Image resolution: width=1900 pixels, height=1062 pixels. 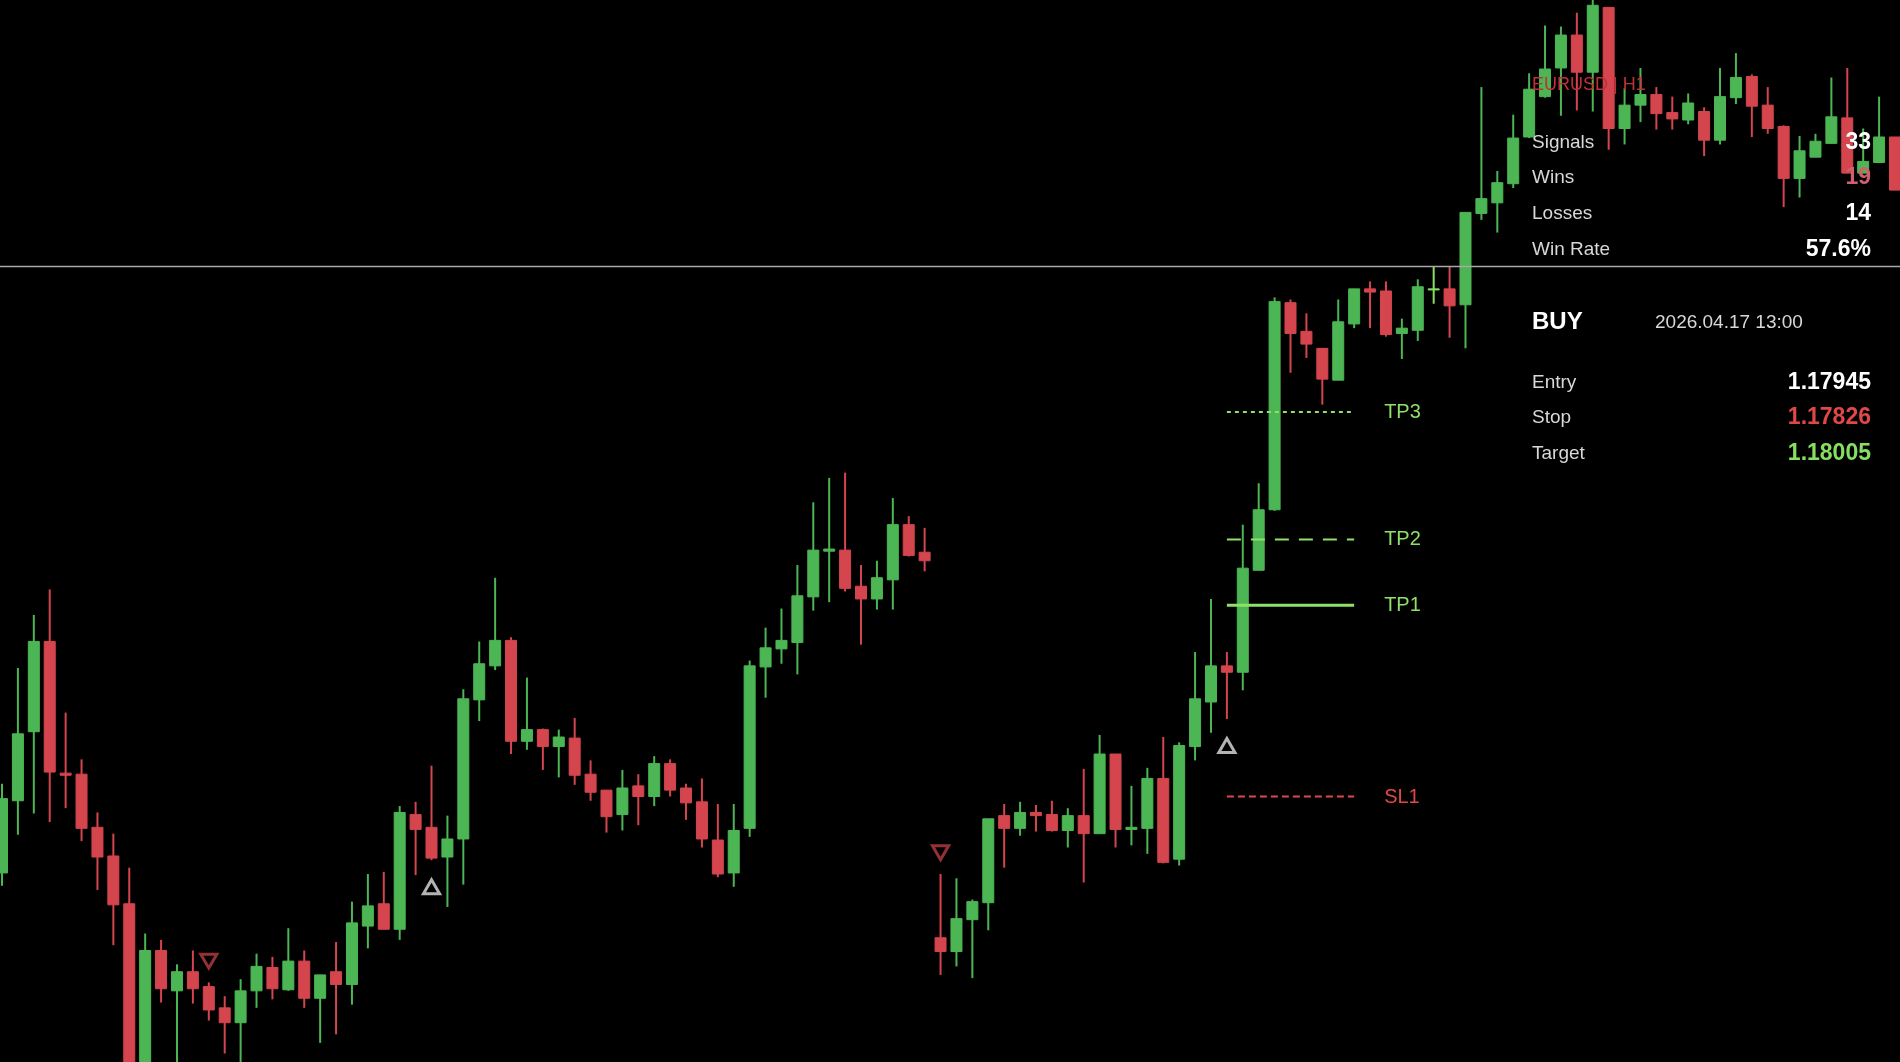 I want to click on series-label: SL1, so click(x=1402, y=795).